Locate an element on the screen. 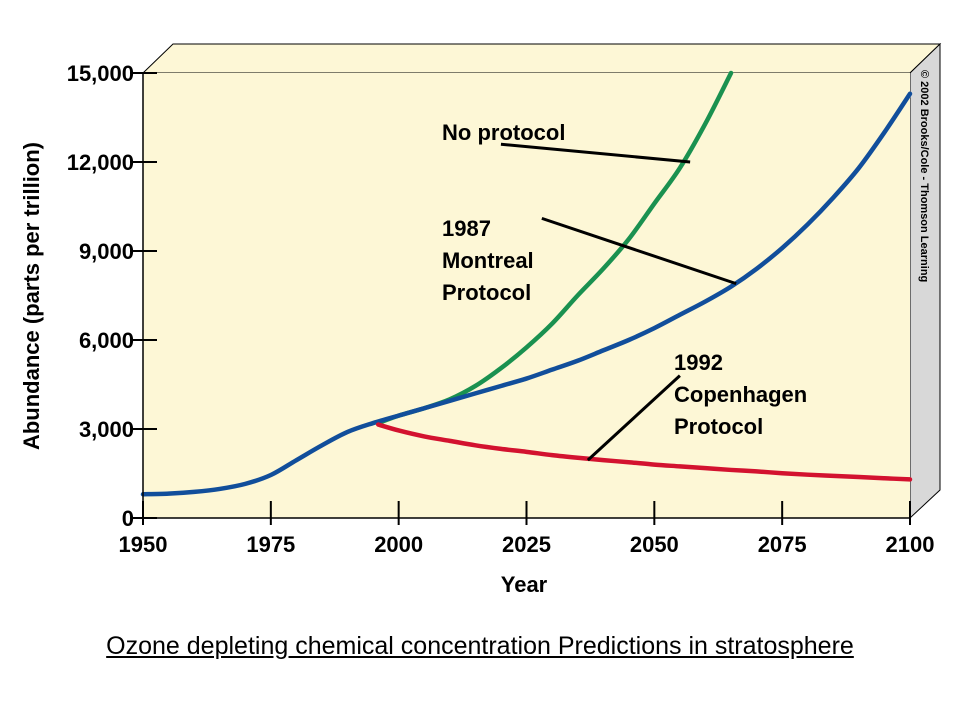  annotation-copenhagen: 1992 Copenhagen Protocol is located at coordinates (740, 394).